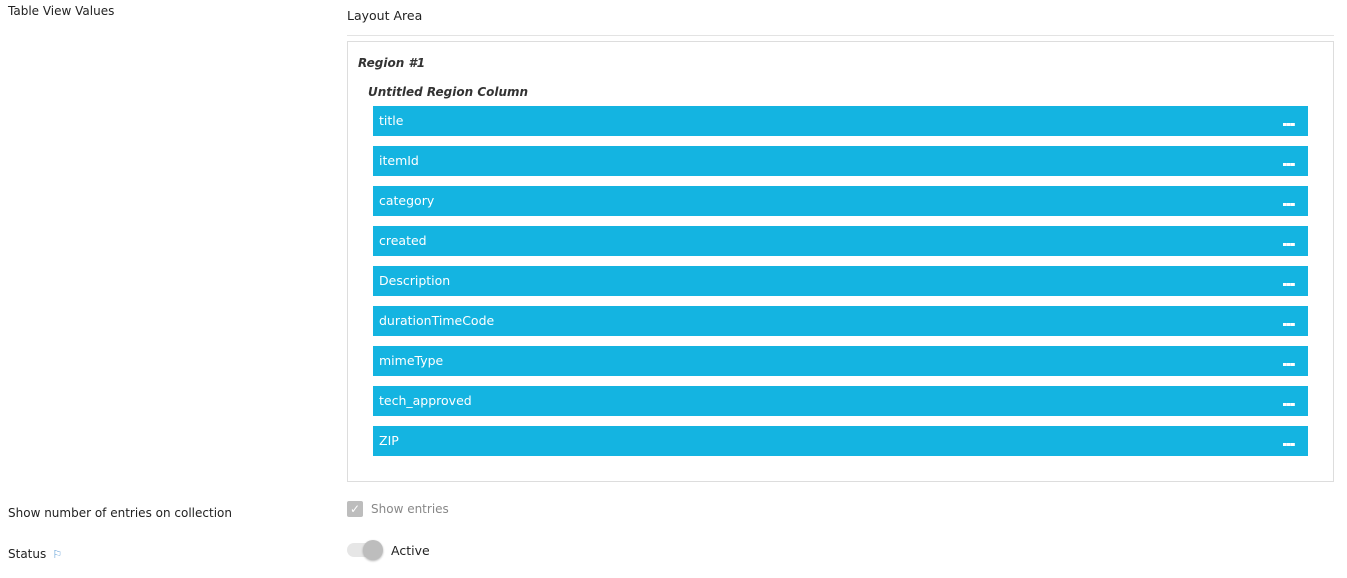  Describe the element at coordinates (840, 321) in the screenshot. I see `field-item: durationTimeCode` at that location.